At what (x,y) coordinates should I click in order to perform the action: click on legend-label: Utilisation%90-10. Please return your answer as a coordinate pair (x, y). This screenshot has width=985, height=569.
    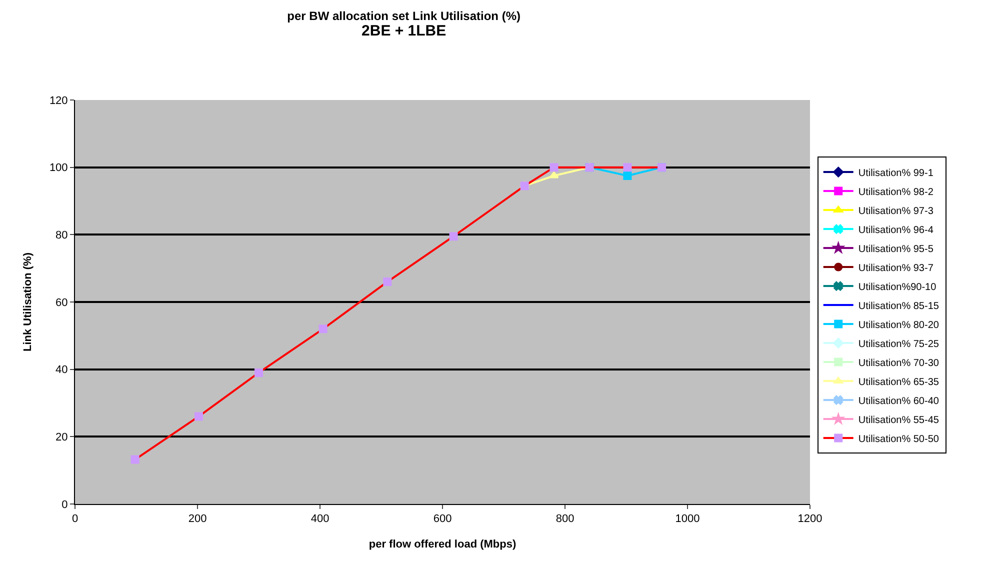
    Looking at the image, I should click on (897, 287).